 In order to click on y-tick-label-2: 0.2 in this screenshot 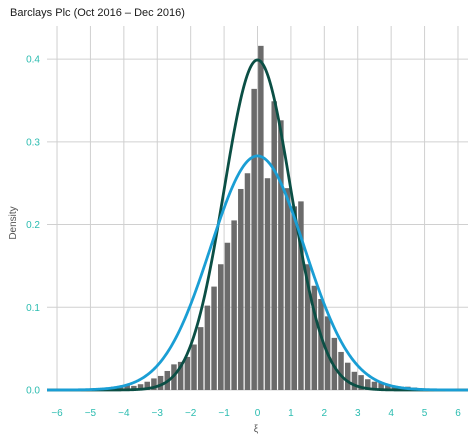, I will do `click(33, 225)`.